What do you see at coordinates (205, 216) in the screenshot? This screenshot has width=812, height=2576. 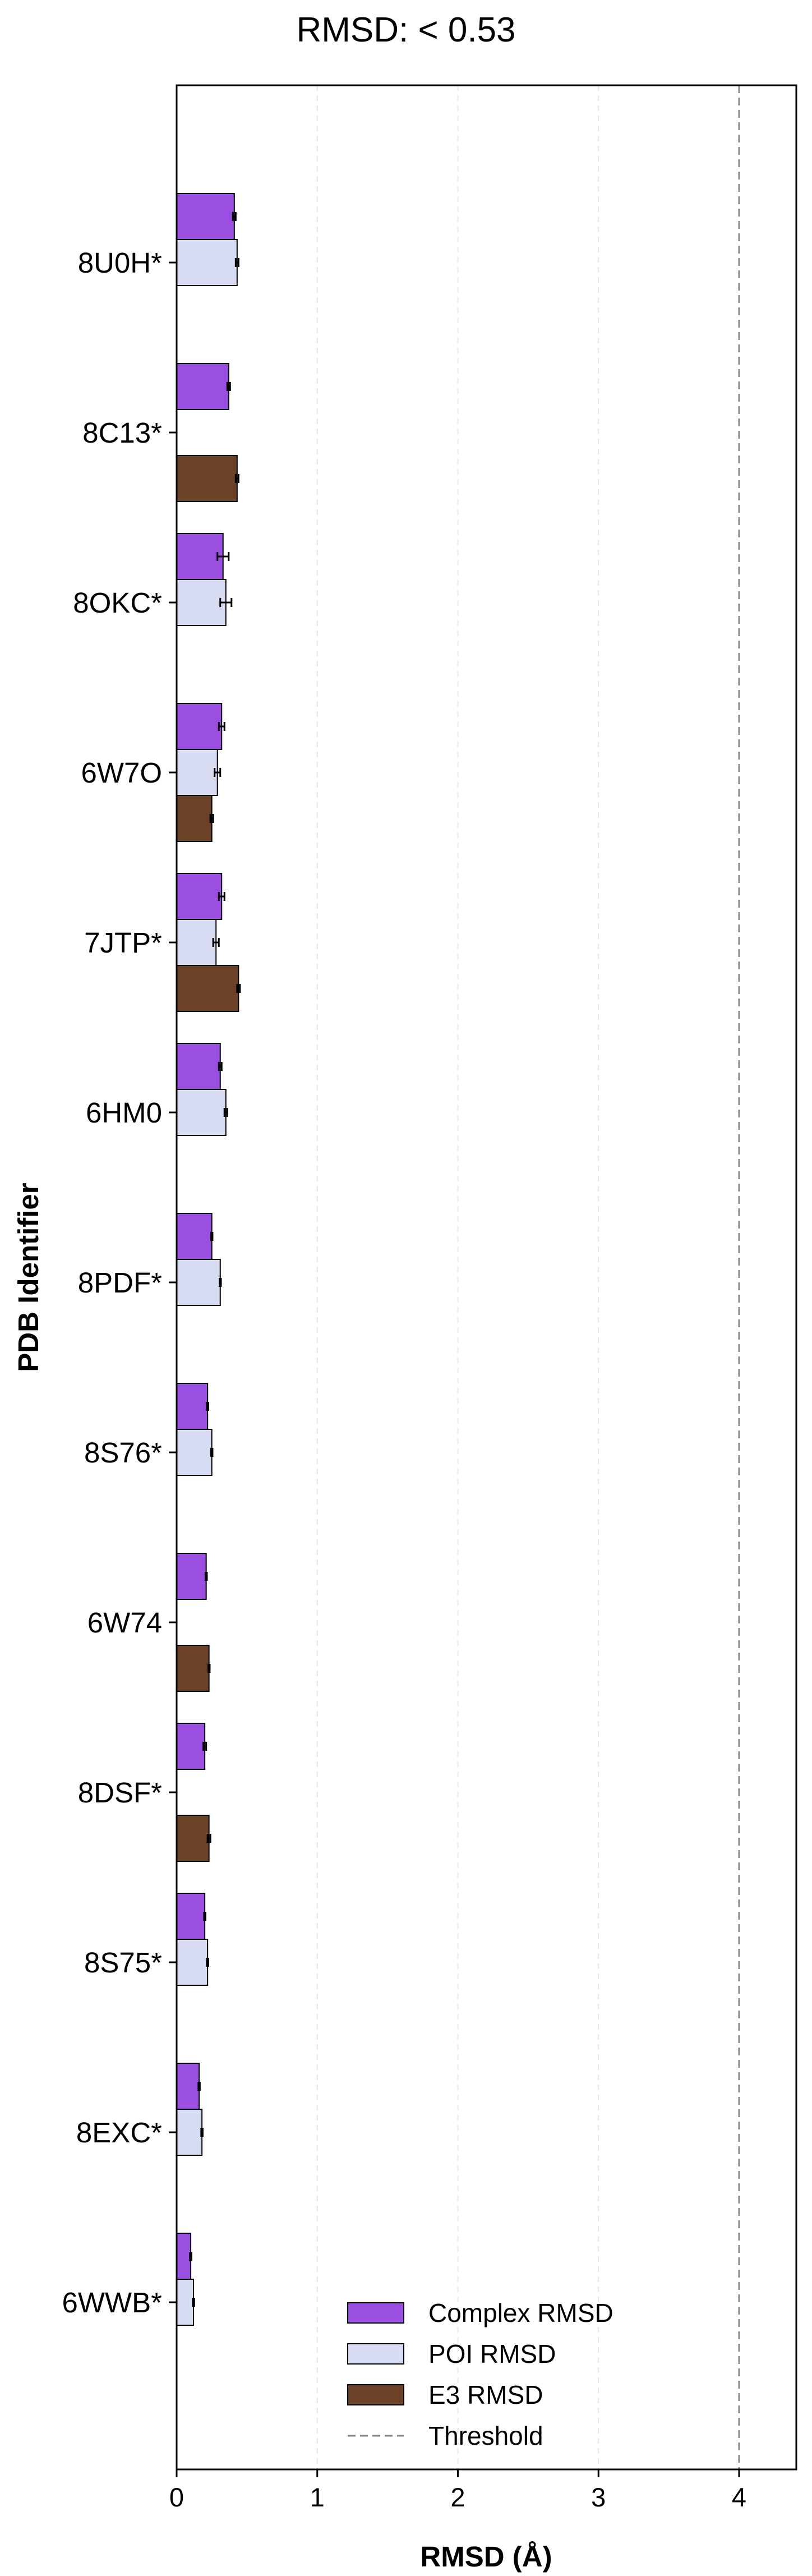 I see `complex-bar-8U0H` at bounding box center [205, 216].